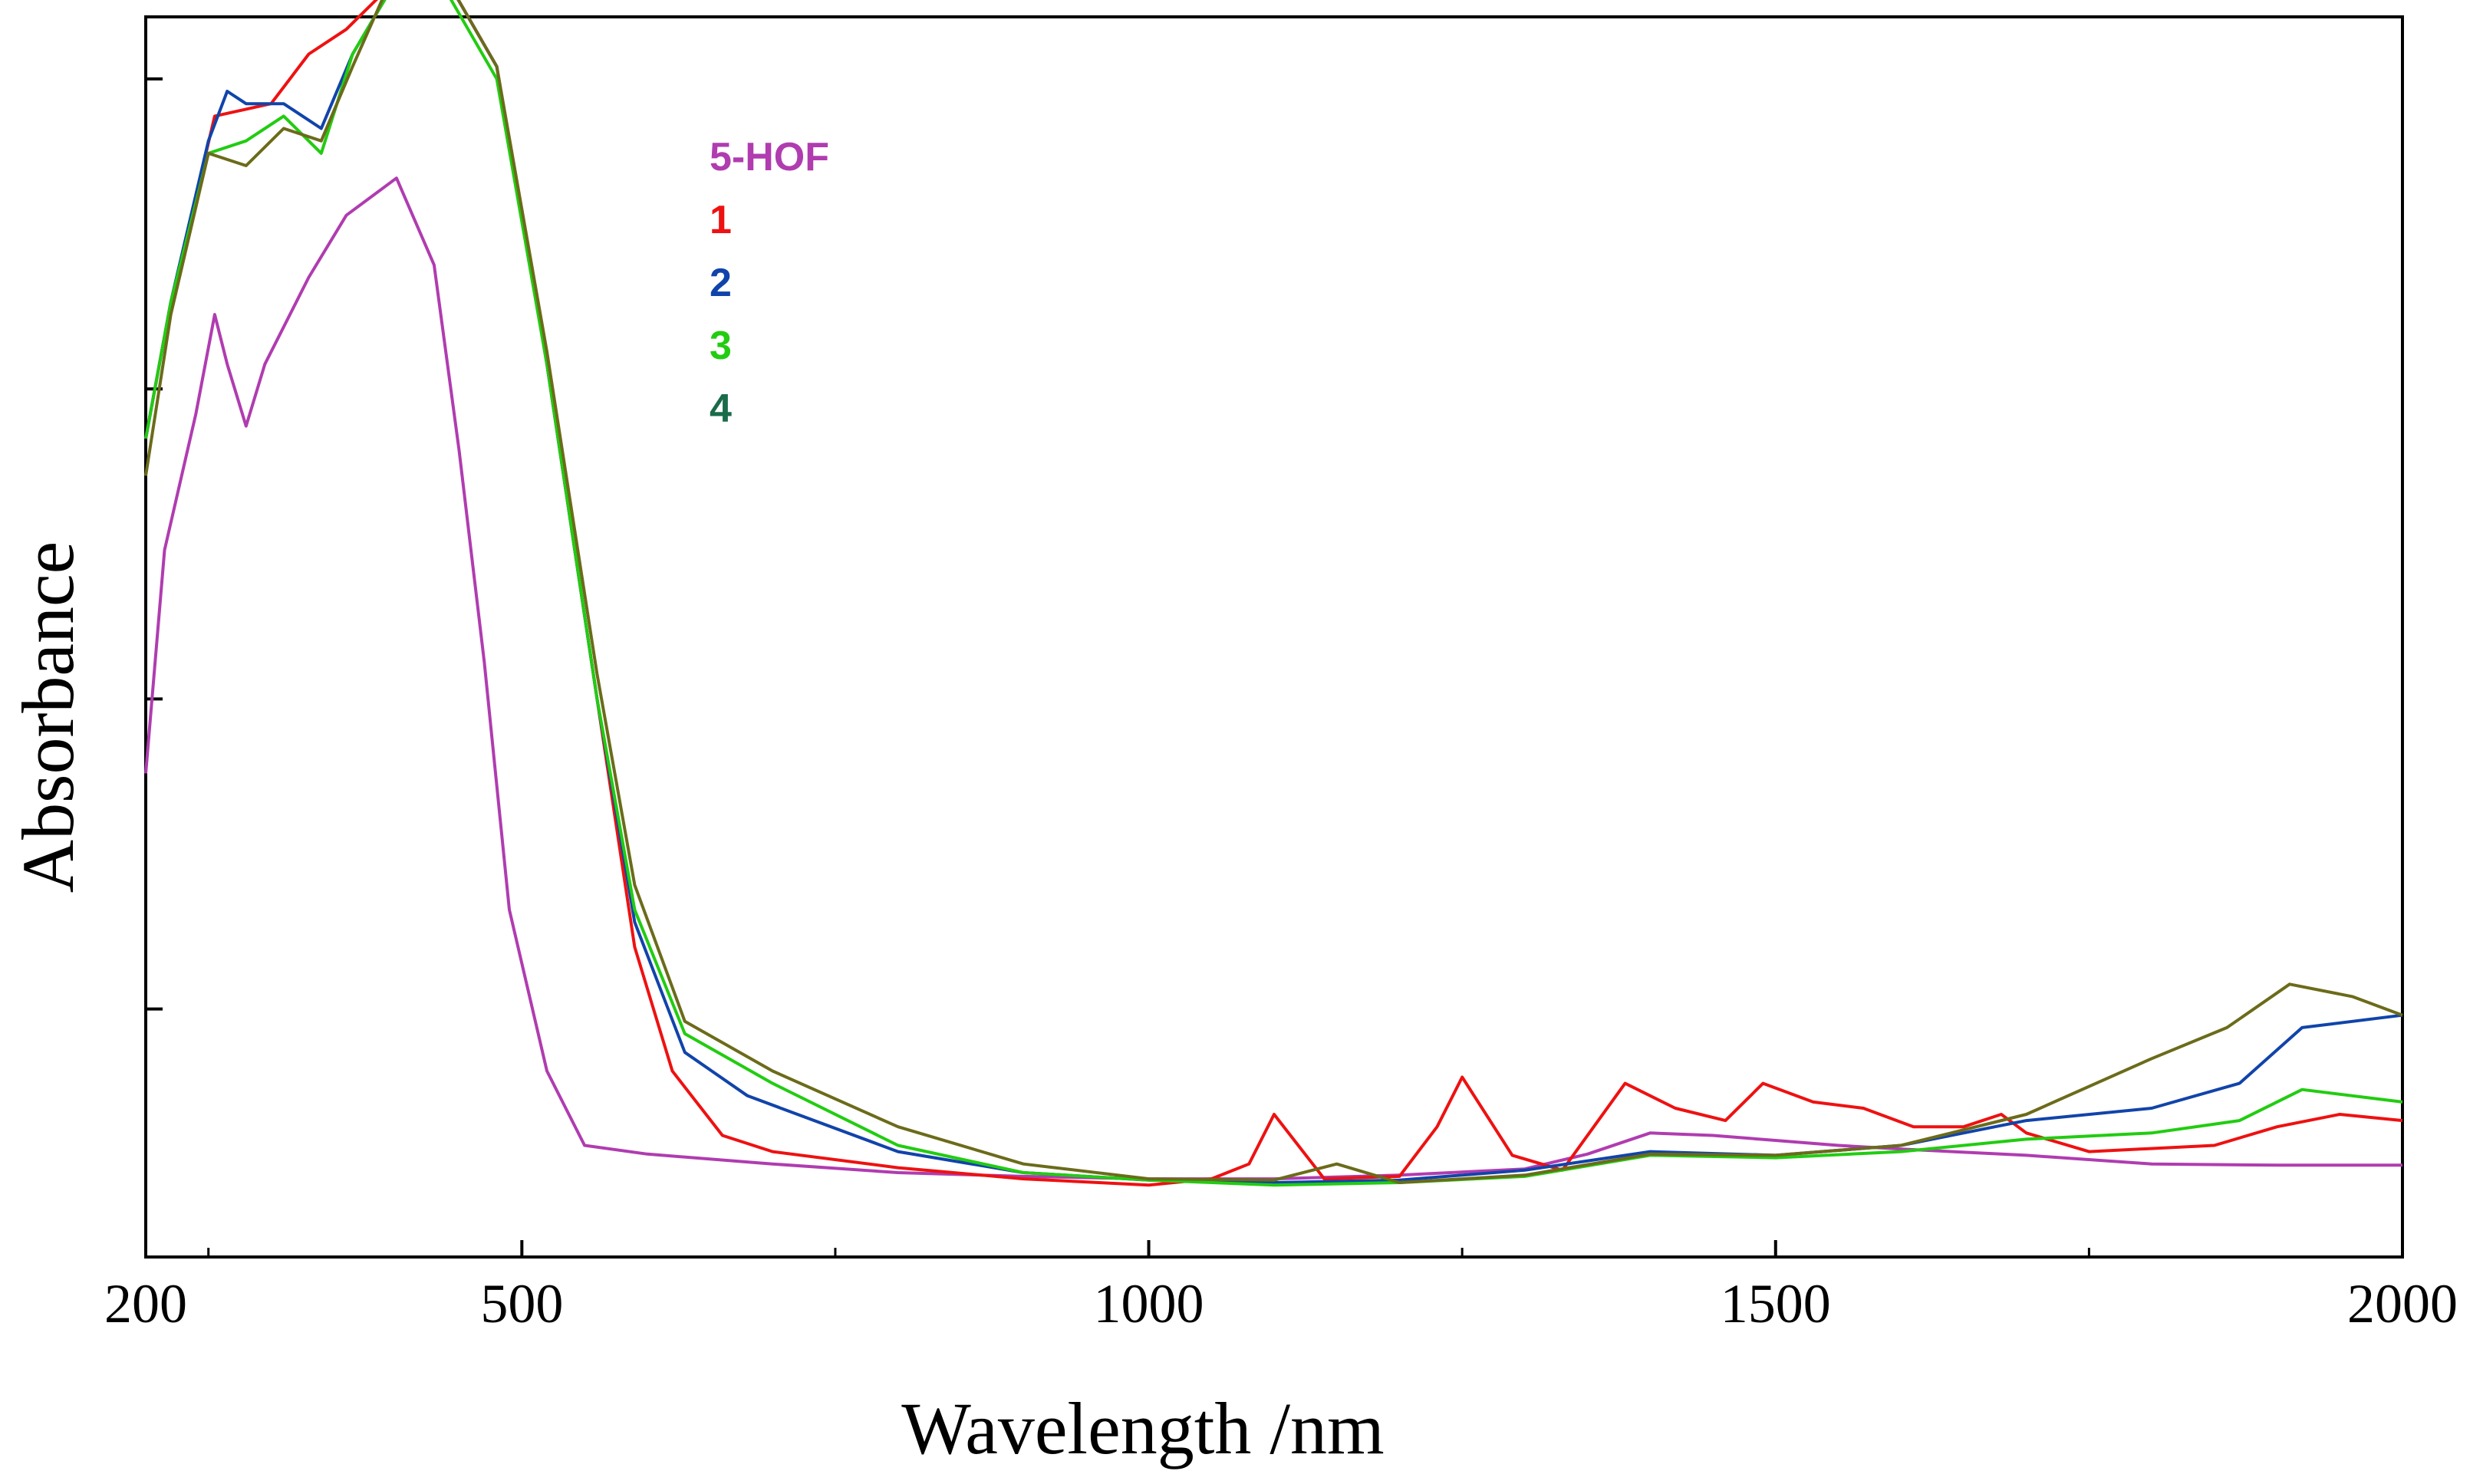  What do you see at coordinates (721, 346) in the screenshot?
I see `legend-entry: 3` at bounding box center [721, 346].